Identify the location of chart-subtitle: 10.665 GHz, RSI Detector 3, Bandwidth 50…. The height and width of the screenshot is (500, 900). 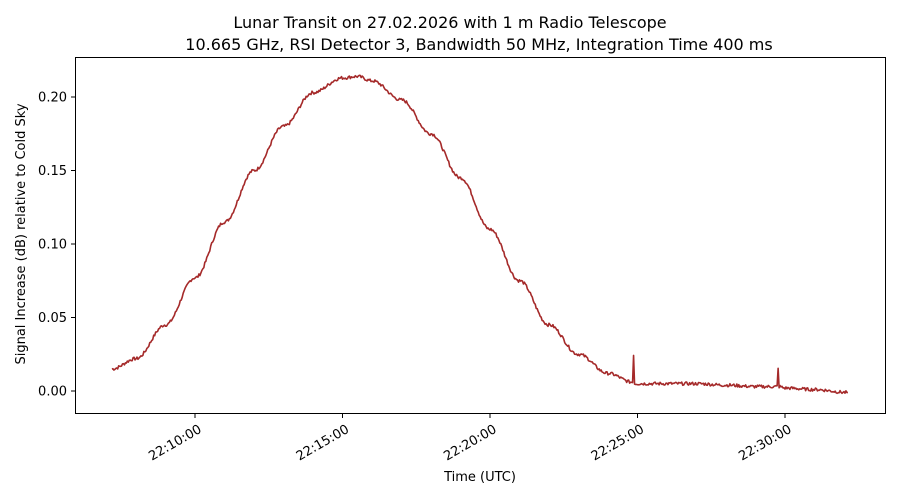
(479, 44).